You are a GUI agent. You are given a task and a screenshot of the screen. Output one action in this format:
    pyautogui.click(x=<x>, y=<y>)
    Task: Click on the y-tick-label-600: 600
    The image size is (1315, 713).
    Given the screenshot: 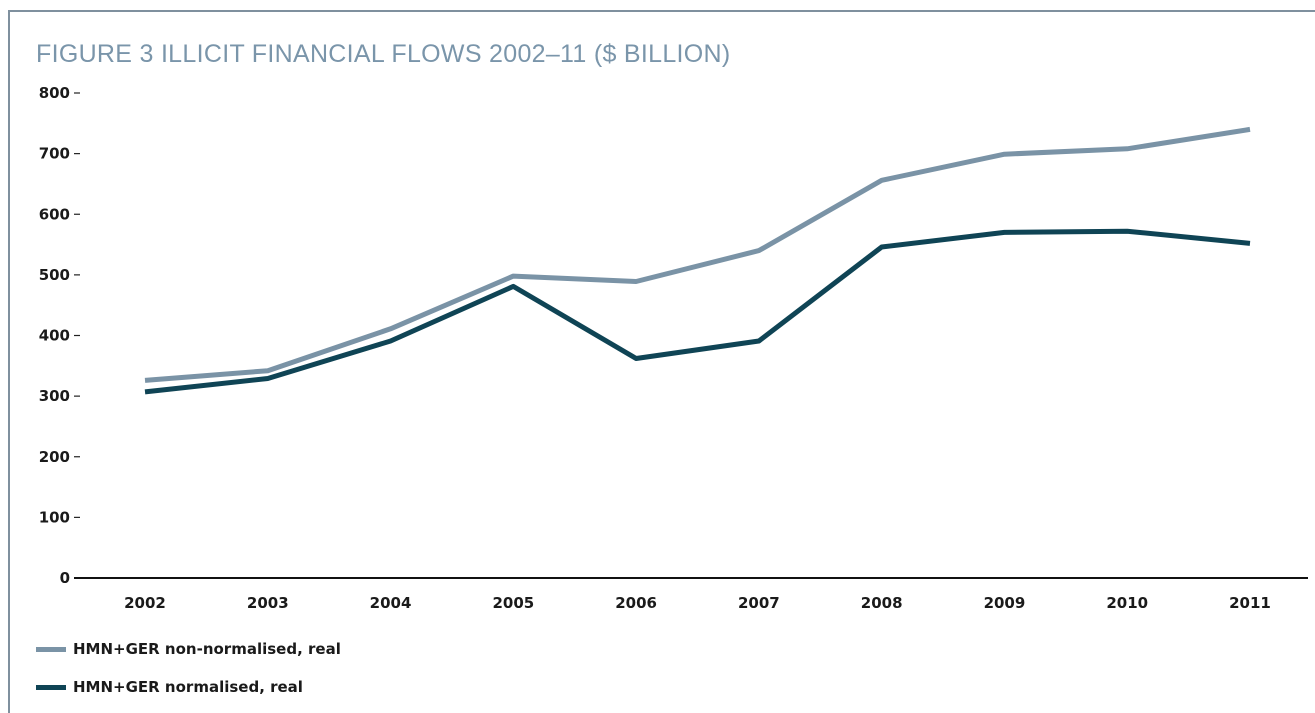 What is the action you would take?
    pyautogui.click(x=54, y=214)
    